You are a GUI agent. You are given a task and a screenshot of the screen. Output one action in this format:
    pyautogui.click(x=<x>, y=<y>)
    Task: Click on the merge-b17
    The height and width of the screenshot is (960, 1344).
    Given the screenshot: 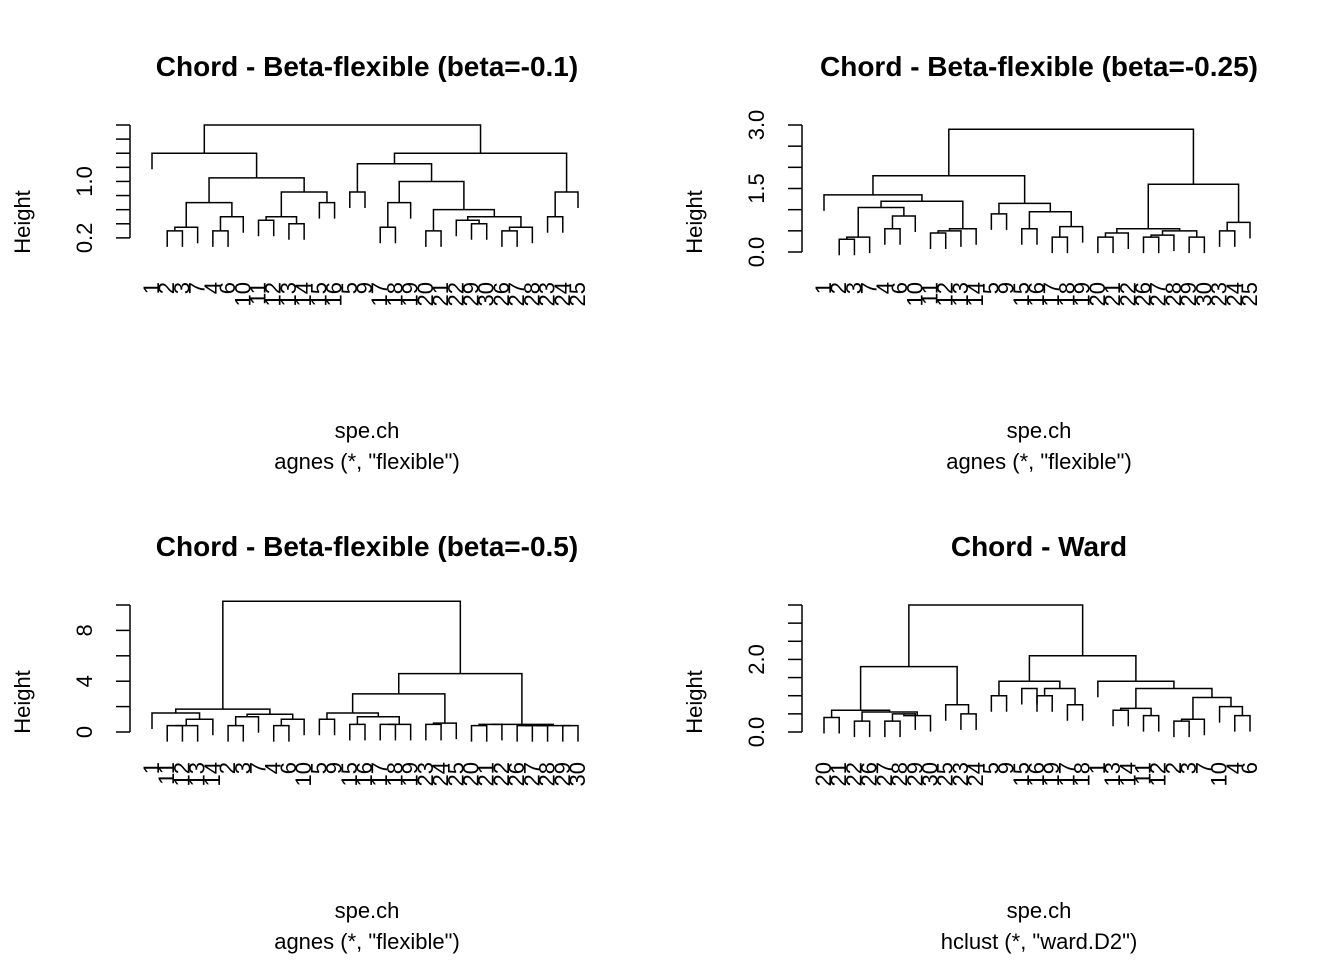 What is the action you would take?
    pyautogui.click(x=460, y=698)
    